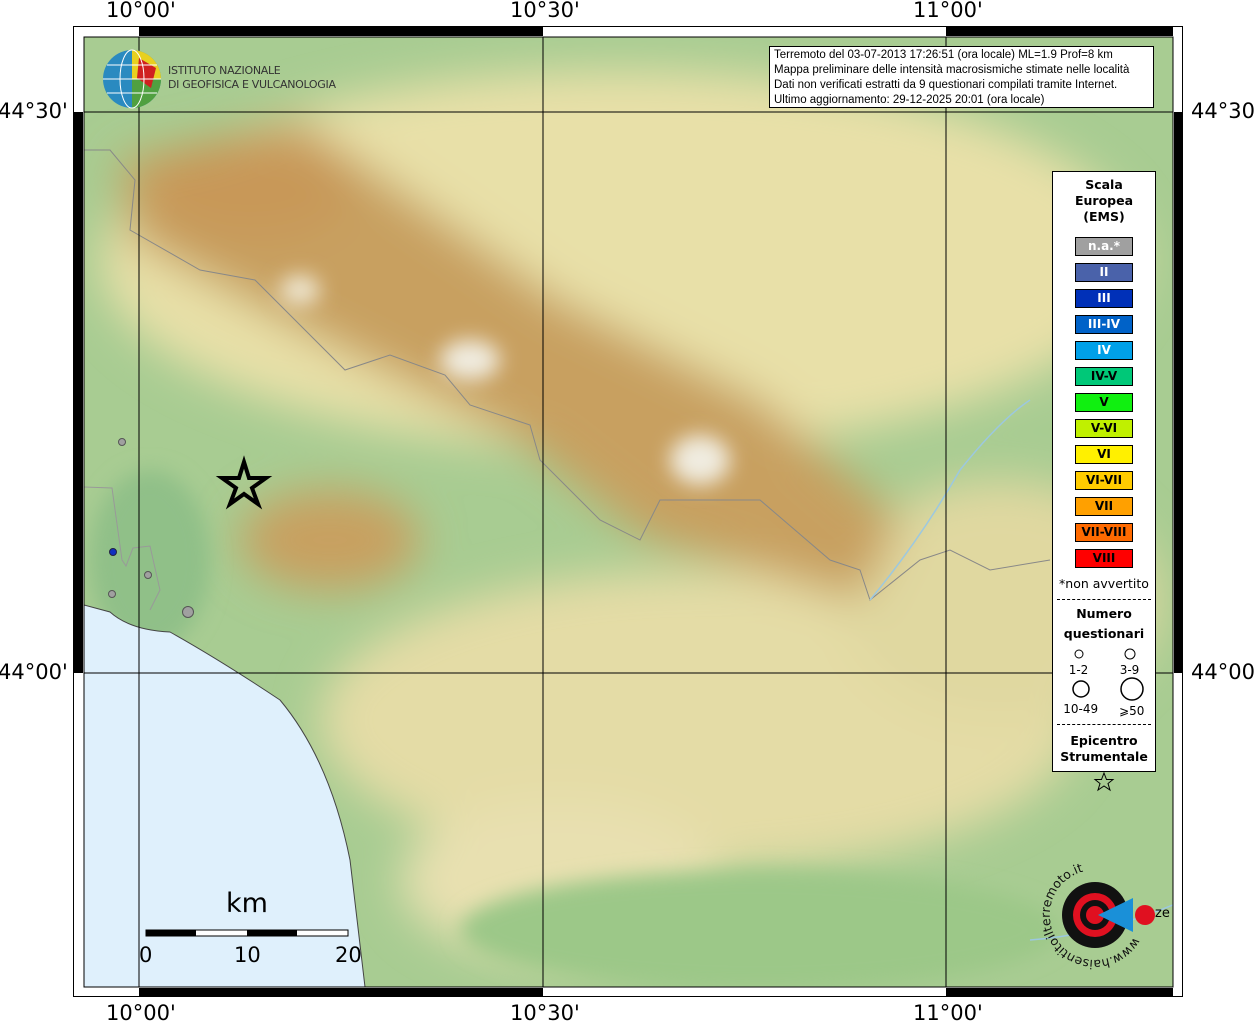  Describe the element at coordinates (244, 482) in the screenshot. I see `epicenter-star-icon` at that location.